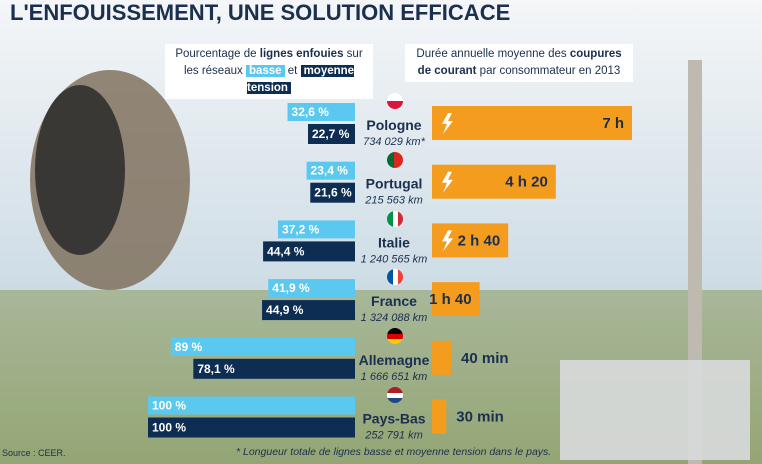  What do you see at coordinates (491, 54) in the screenshot?
I see `header-text: Durée annuelle moyenne des` at bounding box center [491, 54].